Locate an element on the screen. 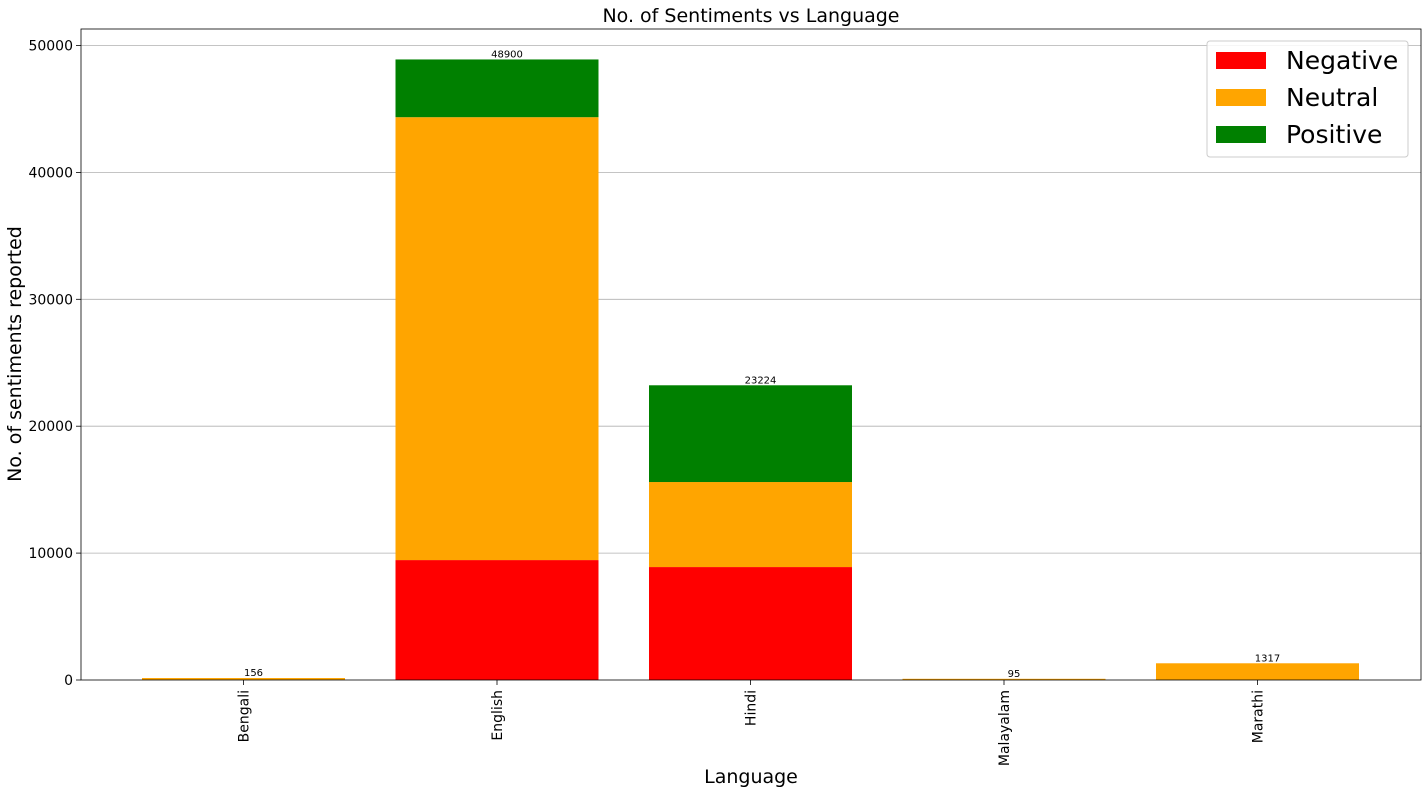 This screenshot has height=798, width=1427. bar-segment-neutral-english is located at coordinates (497, 339).